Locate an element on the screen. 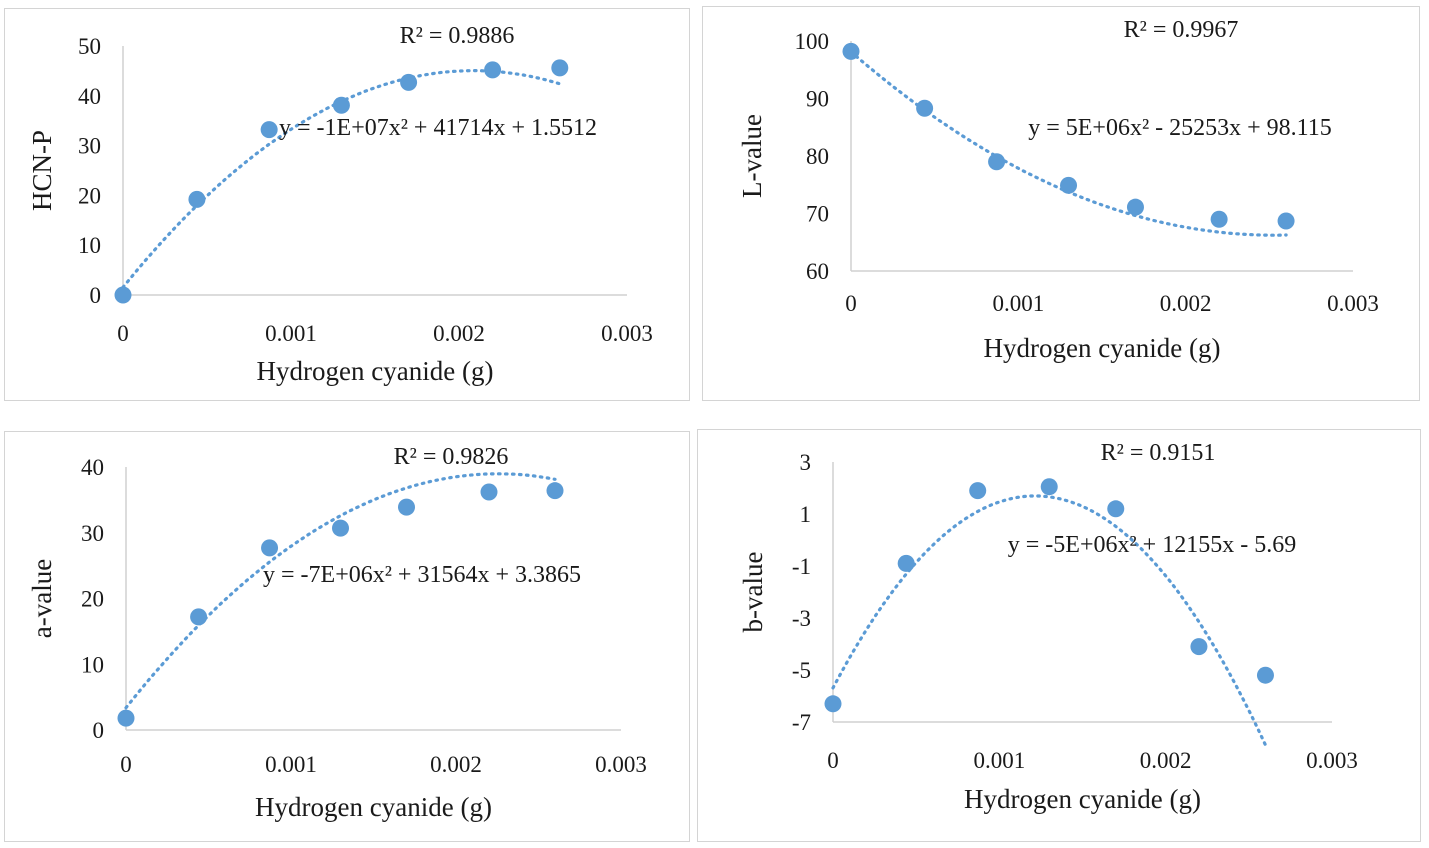  a-value-y-tick-label: 0 is located at coordinates (99, 730).